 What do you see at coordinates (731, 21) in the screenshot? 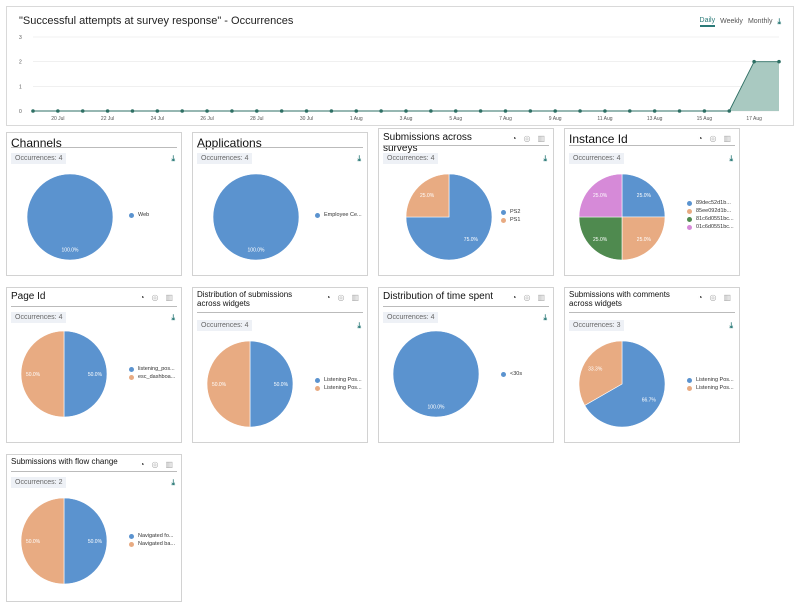
I see `tab-weekly: Weekly` at bounding box center [731, 21].